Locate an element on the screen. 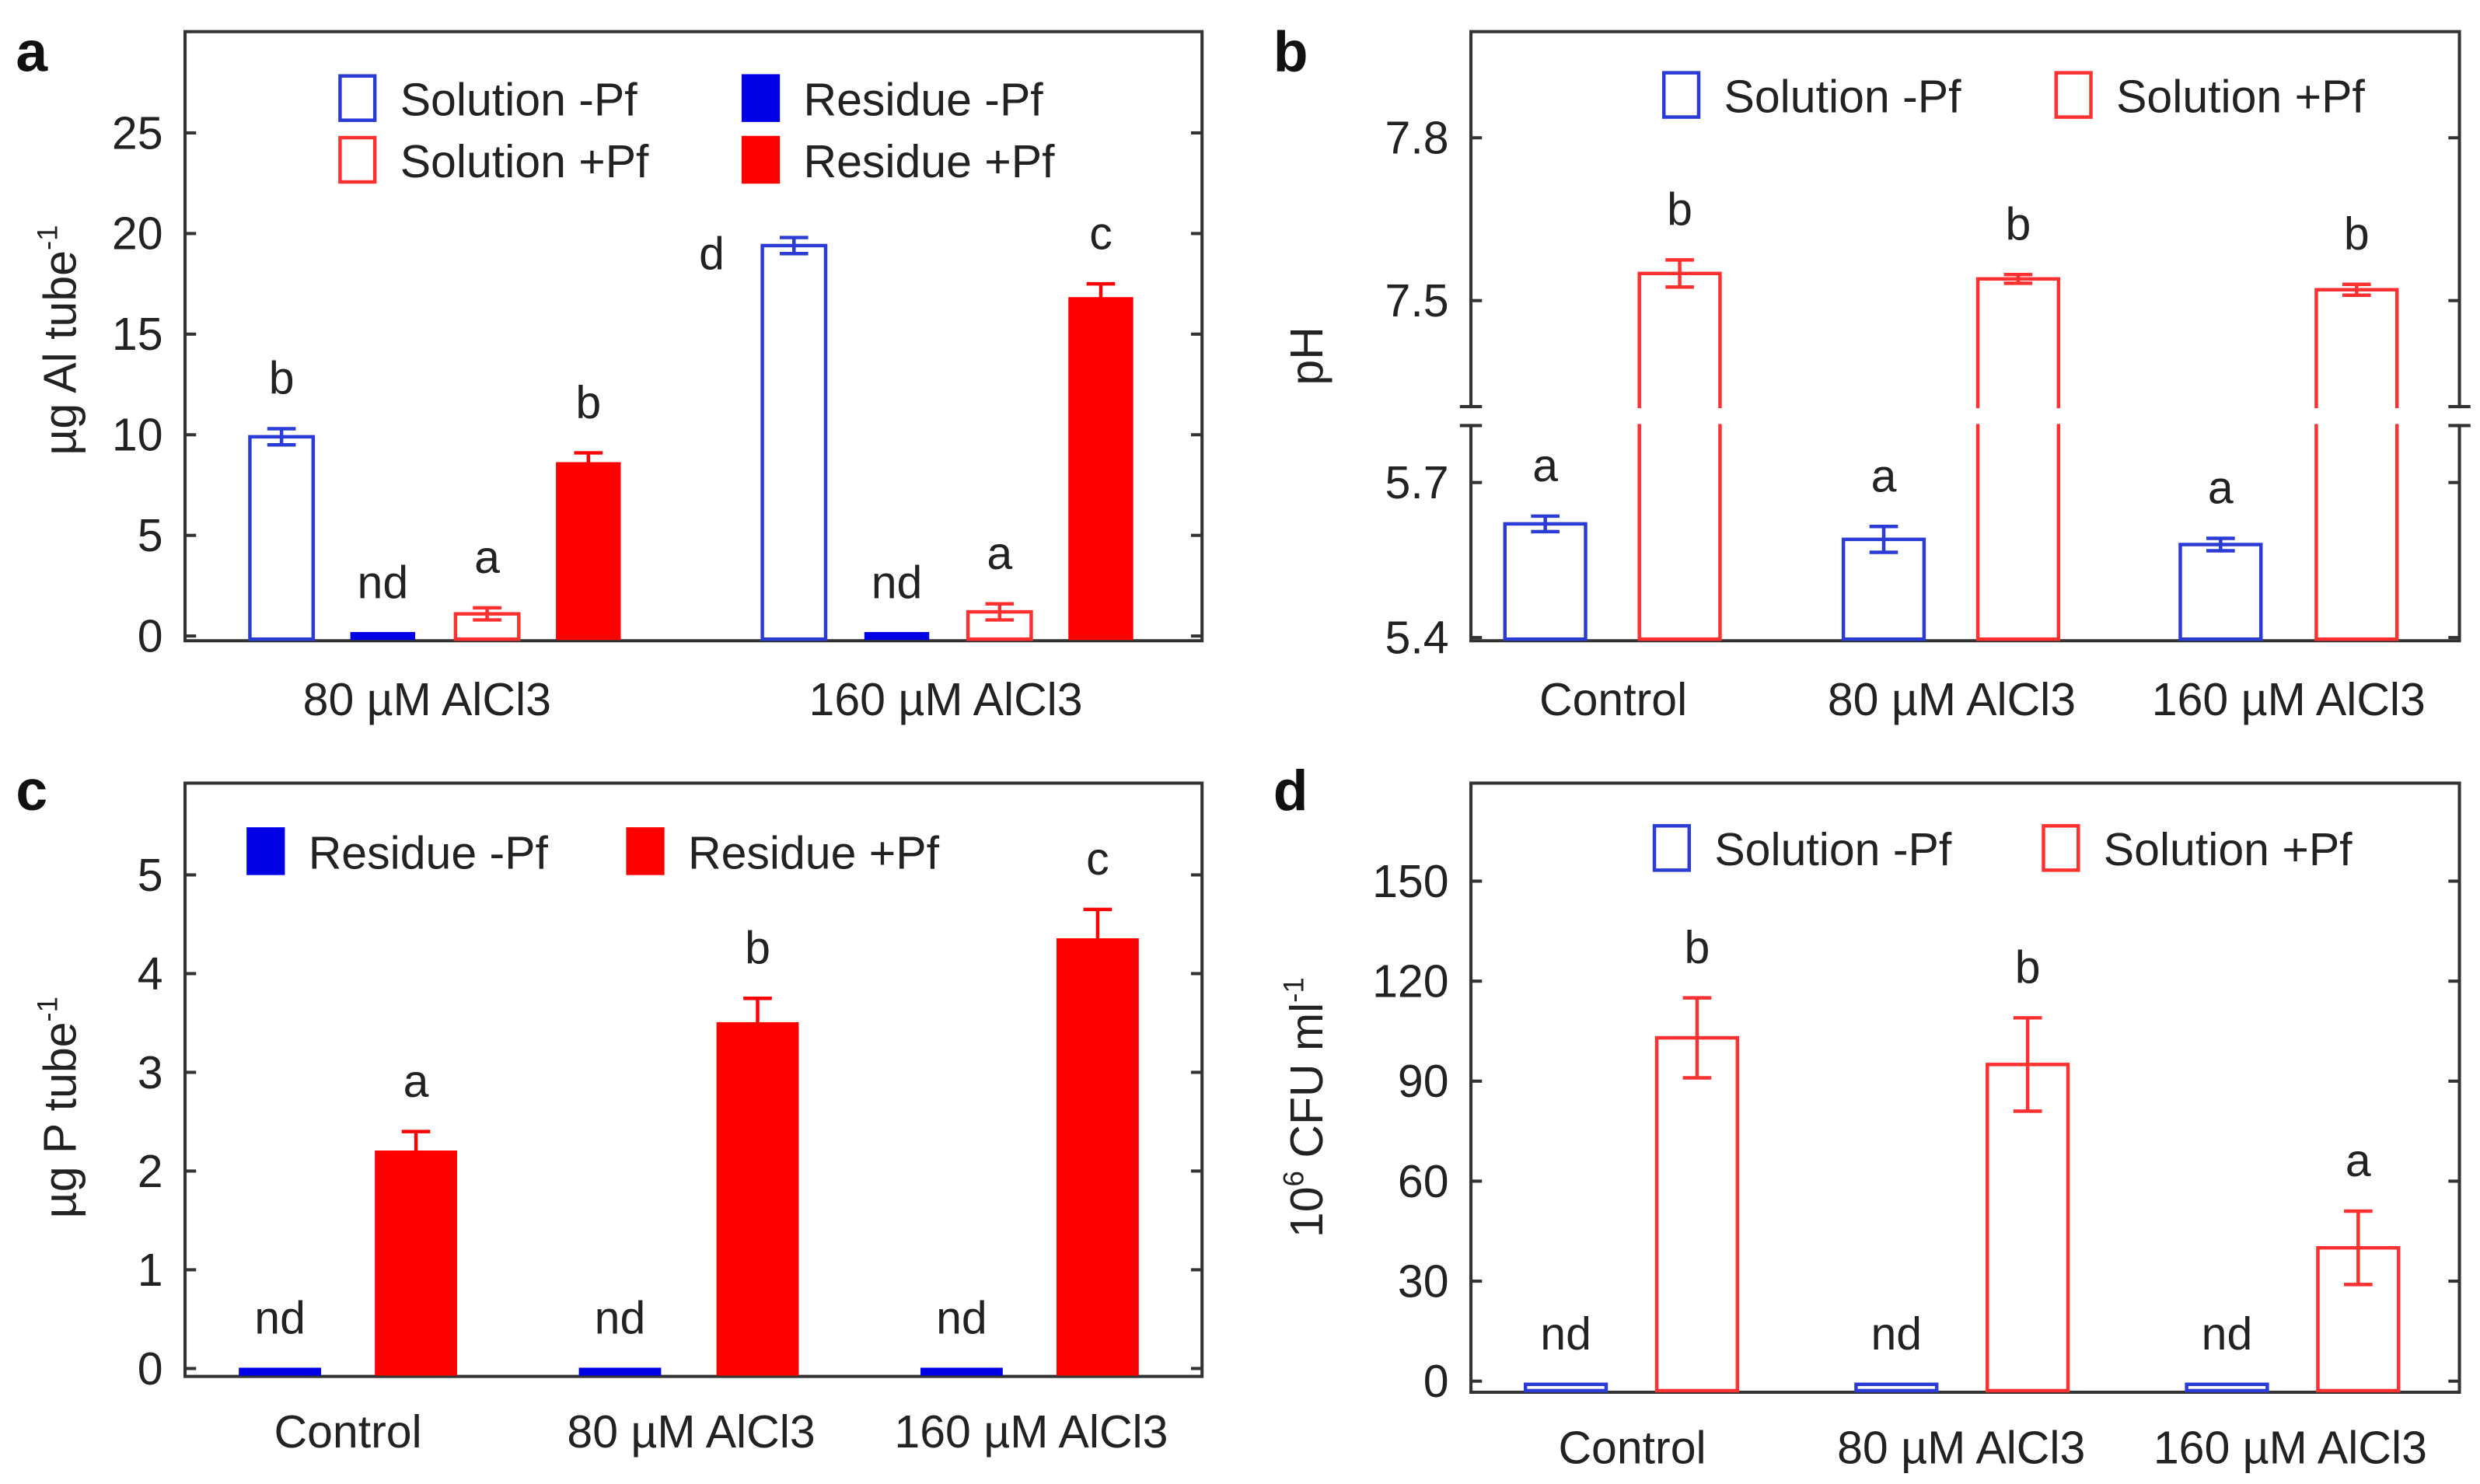 The height and width of the screenshot is (1484, 2480). y-tick-label: 25 is located at coordinates (137, 133).